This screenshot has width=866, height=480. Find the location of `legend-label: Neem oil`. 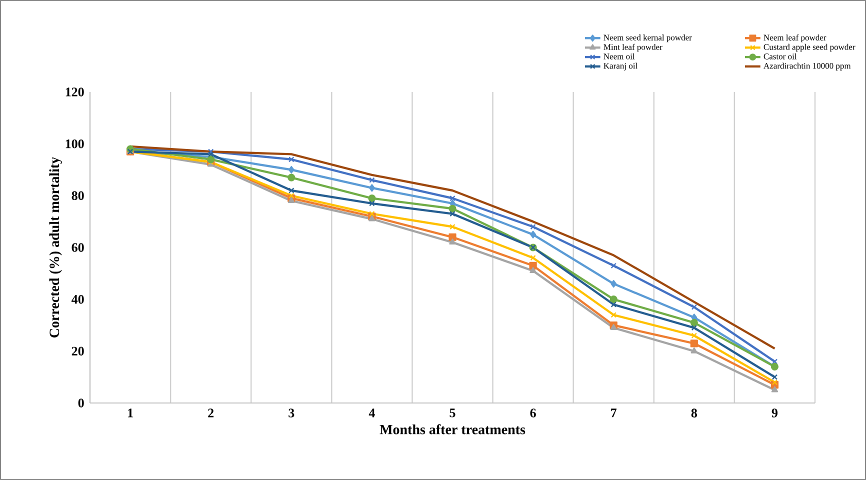

legend-label: Neem oil is located at coordinates (619, 56).